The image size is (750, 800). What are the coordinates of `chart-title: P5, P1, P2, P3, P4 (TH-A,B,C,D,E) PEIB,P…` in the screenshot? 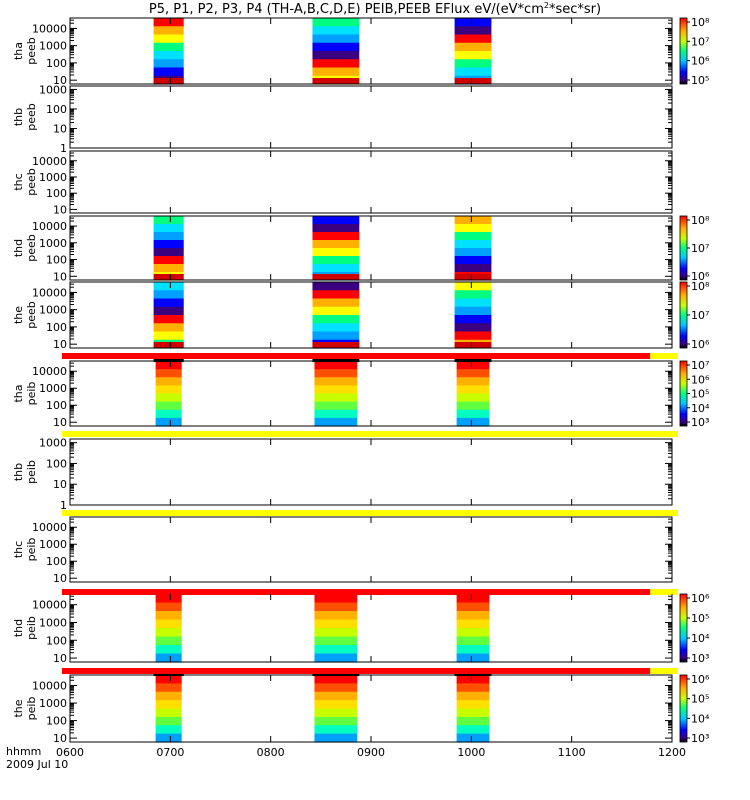 It's located at (375, 9).